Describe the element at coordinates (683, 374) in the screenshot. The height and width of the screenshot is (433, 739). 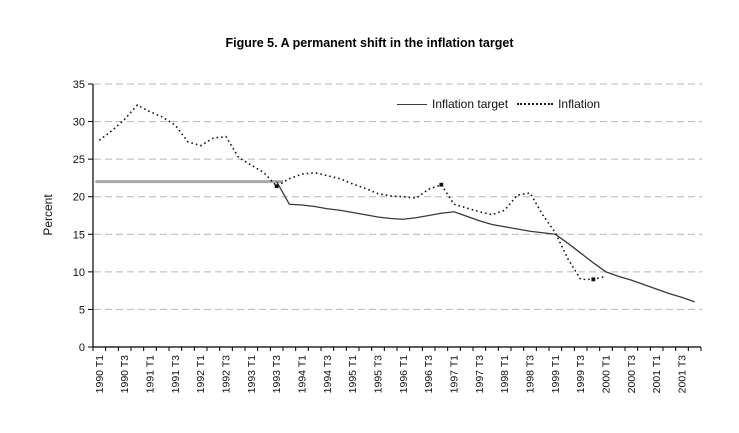
I see `x-tick-label: 2001 T3` at that location.